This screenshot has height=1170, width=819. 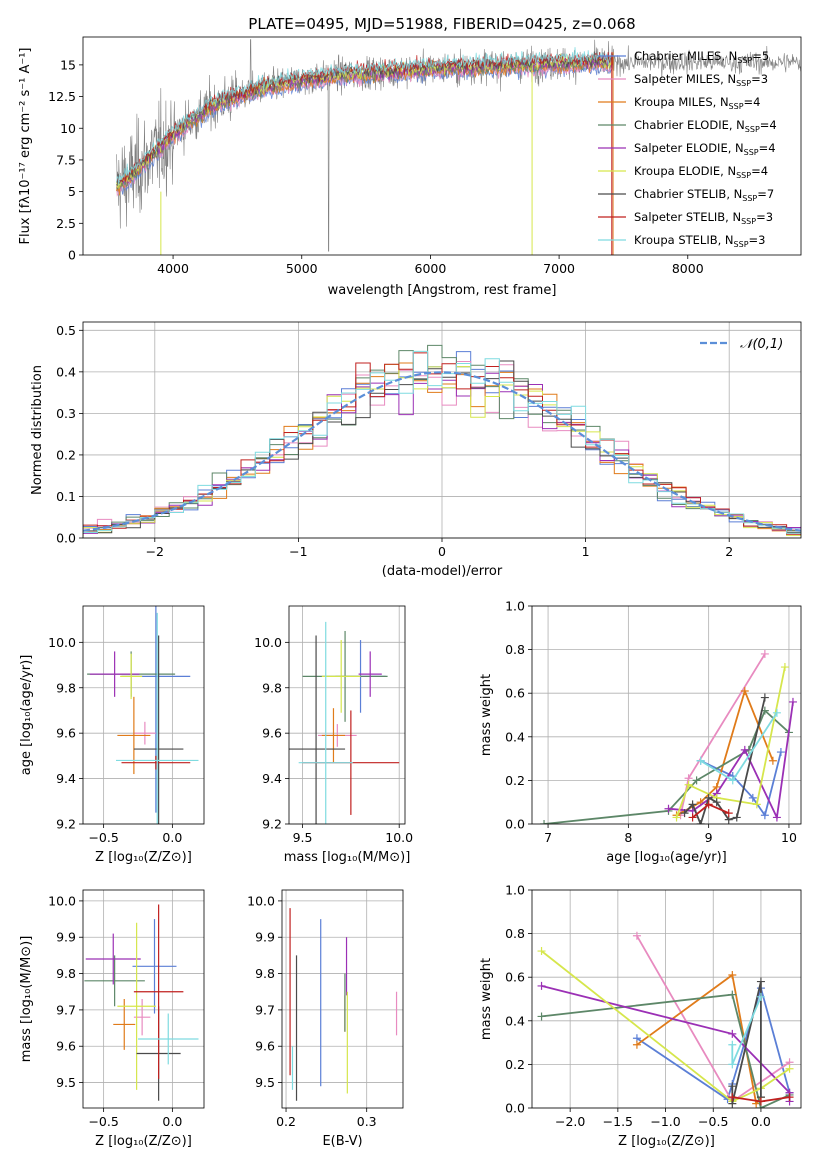 I want to click on legend-entry: Chabrier STELIB, NSSP=7, so click(x=704, y=195).